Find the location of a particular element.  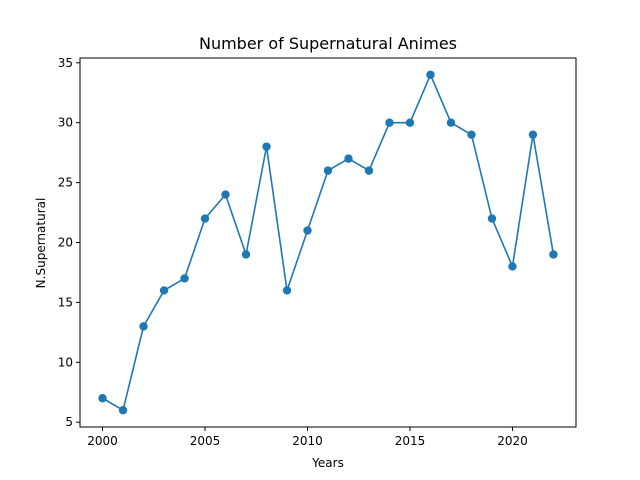

y-tick-label: 30 is located at coordinates (65, 123).